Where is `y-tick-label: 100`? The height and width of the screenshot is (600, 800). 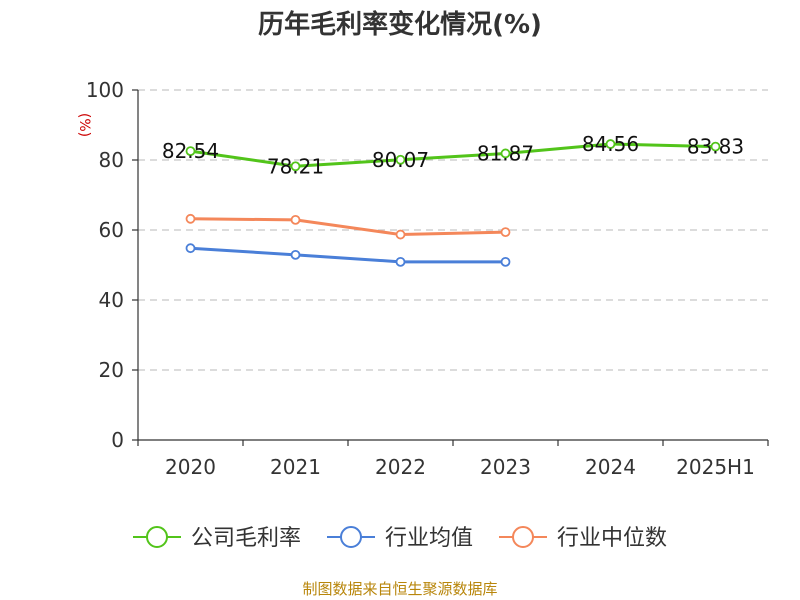 y-tick-label: 100 is located at coordinates (105, 90).